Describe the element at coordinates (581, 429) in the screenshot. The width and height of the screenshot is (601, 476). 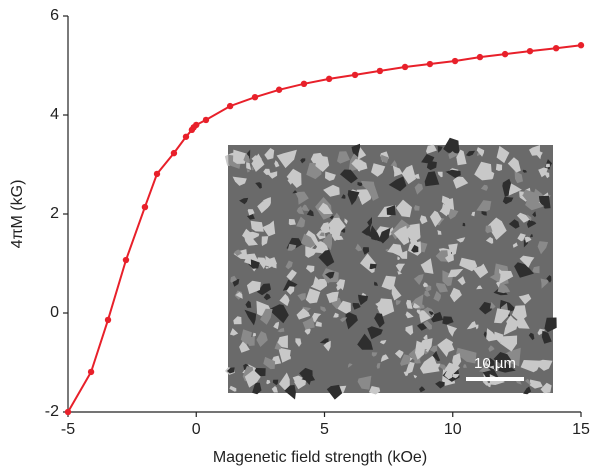
I see `x-tick-label: 15` at that location.